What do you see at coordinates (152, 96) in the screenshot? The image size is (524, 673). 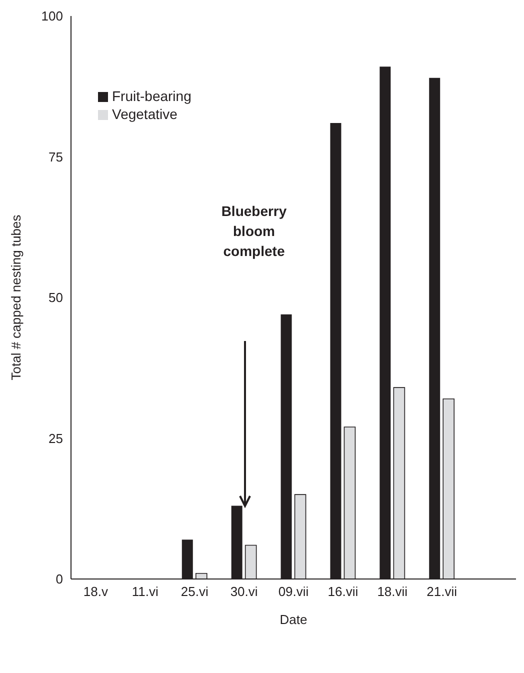 I see `legend-label: Fruit-bearing` at bounding box center [152, 96].